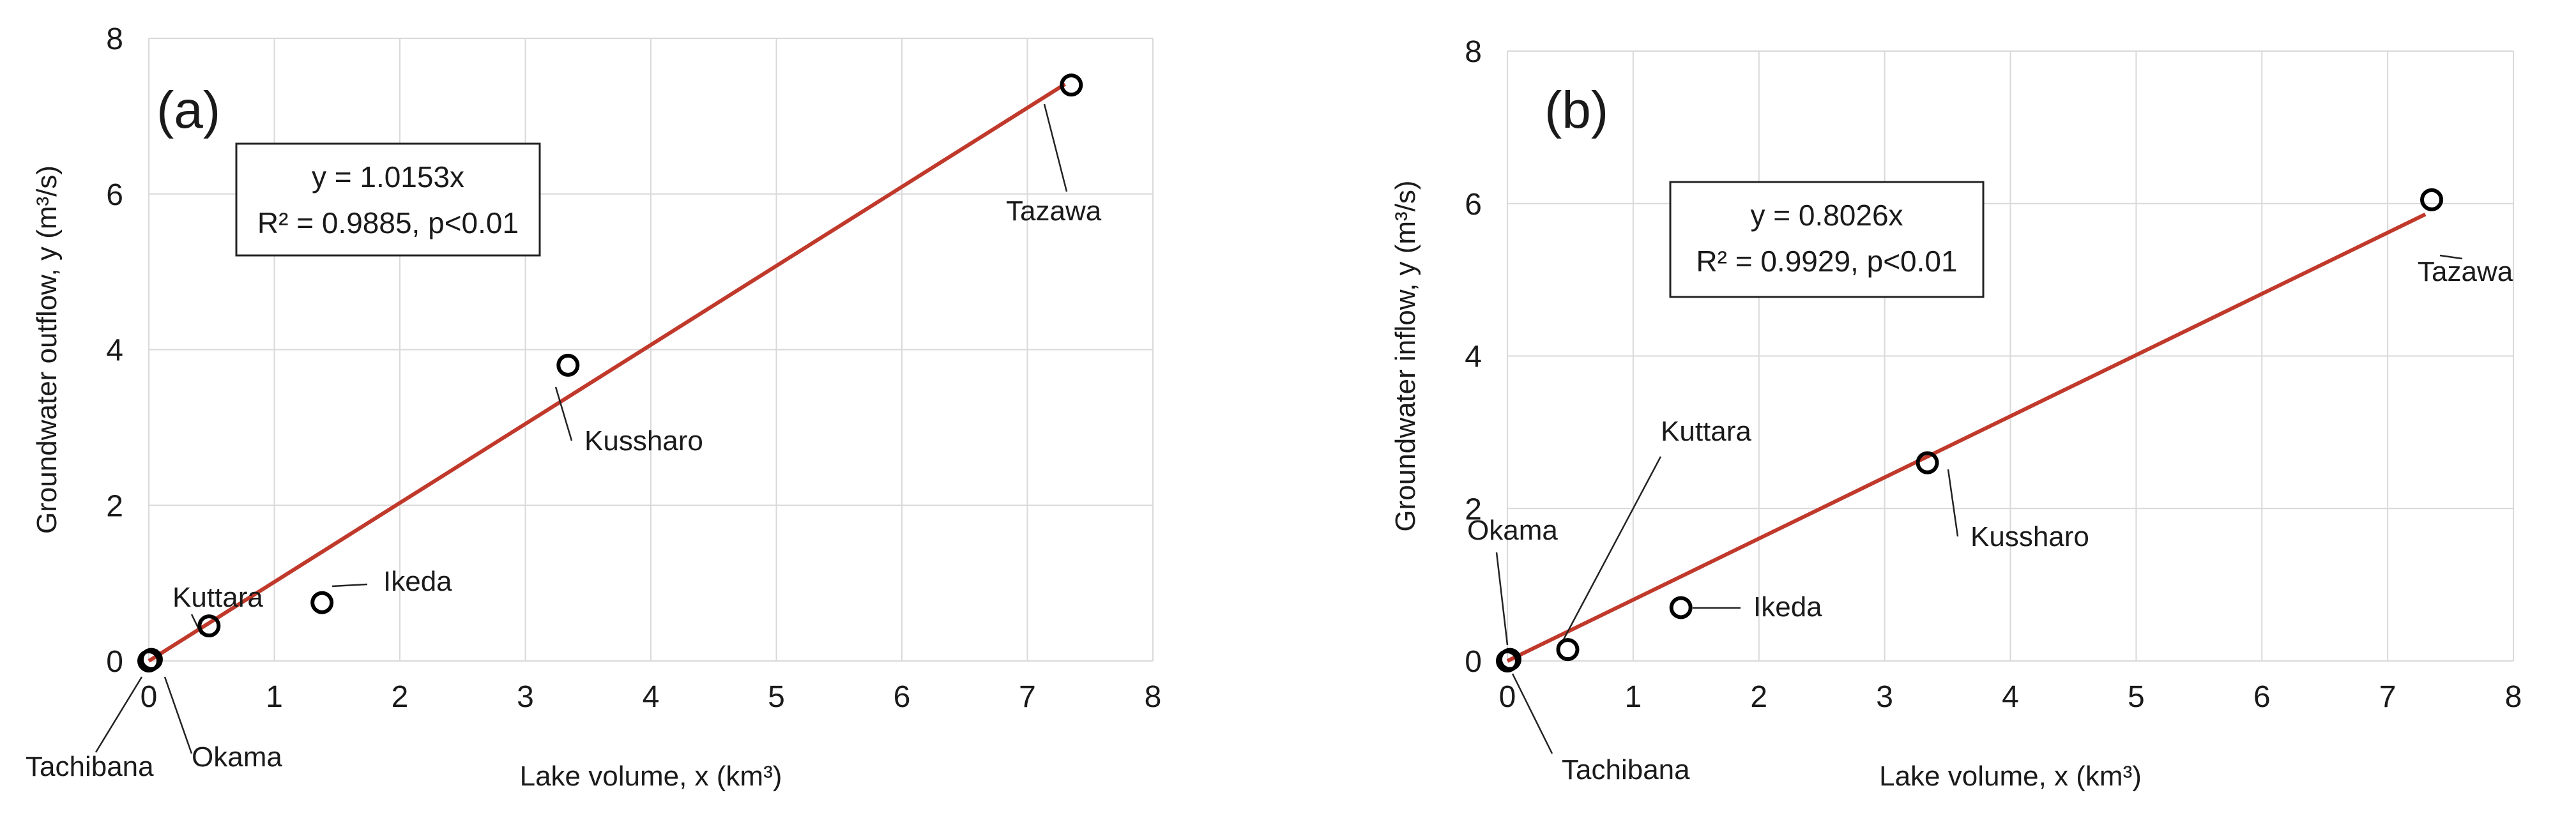 This screenshot has width=2576, height=827. Describe the element at coordinates (188, 110) in the screenshot. I see `panel-label: (a)` at that location.